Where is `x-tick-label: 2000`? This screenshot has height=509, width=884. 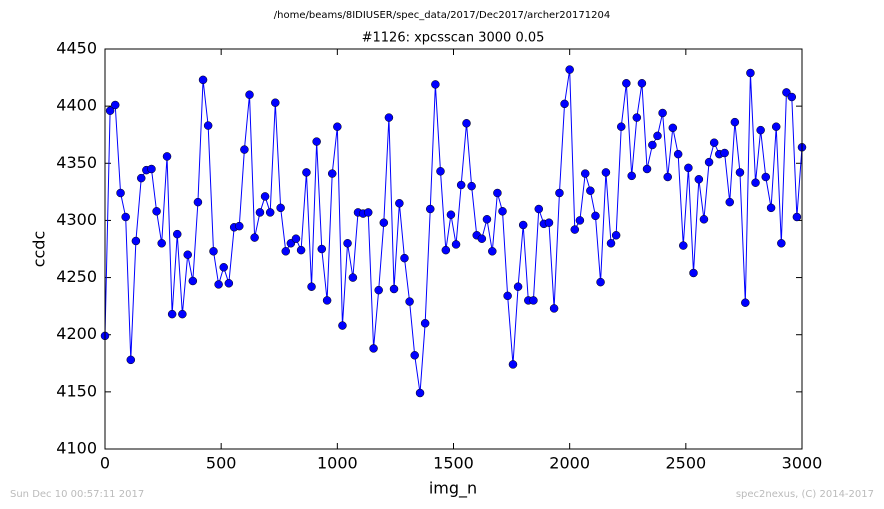 x-tick-label: 2000 is located at coordinates (569, 463).